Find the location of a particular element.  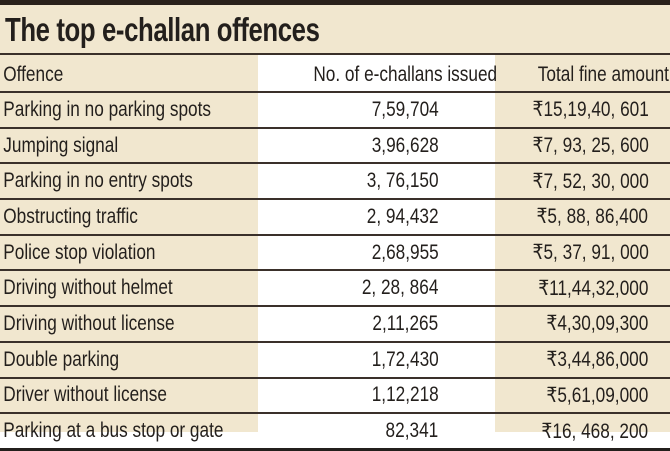

challans-cell: 3,96,628 is located at coordinates (389, 146).